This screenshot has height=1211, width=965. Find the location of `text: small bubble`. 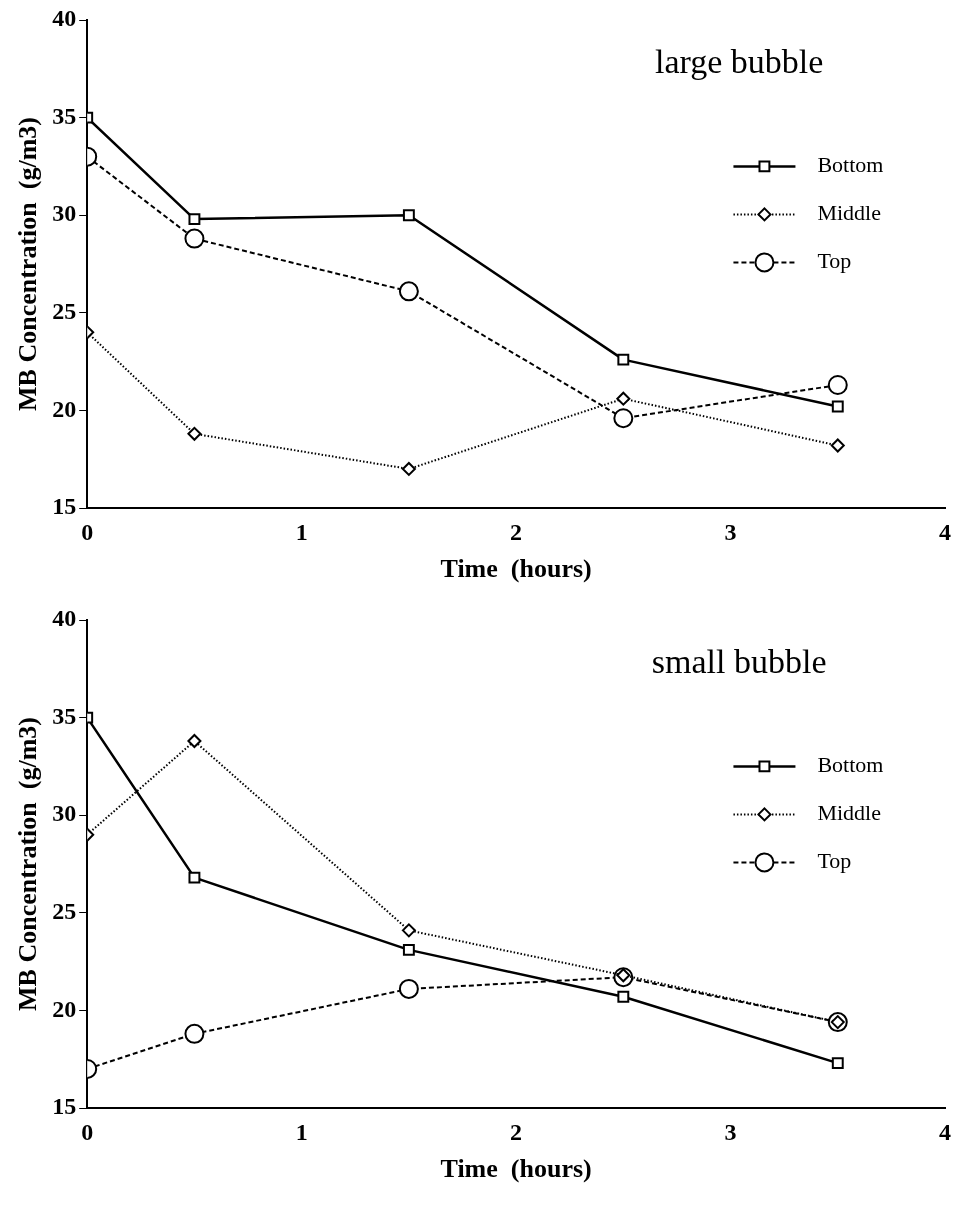

text: small bubble is located at coordinates (739, 661).